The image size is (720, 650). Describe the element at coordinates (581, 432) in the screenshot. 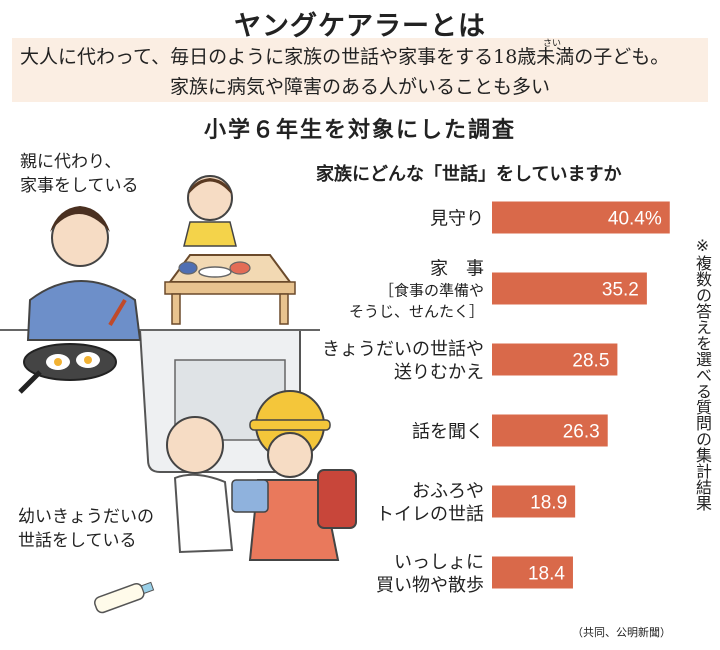

I see `bar-value-label: 26.3` at that location.